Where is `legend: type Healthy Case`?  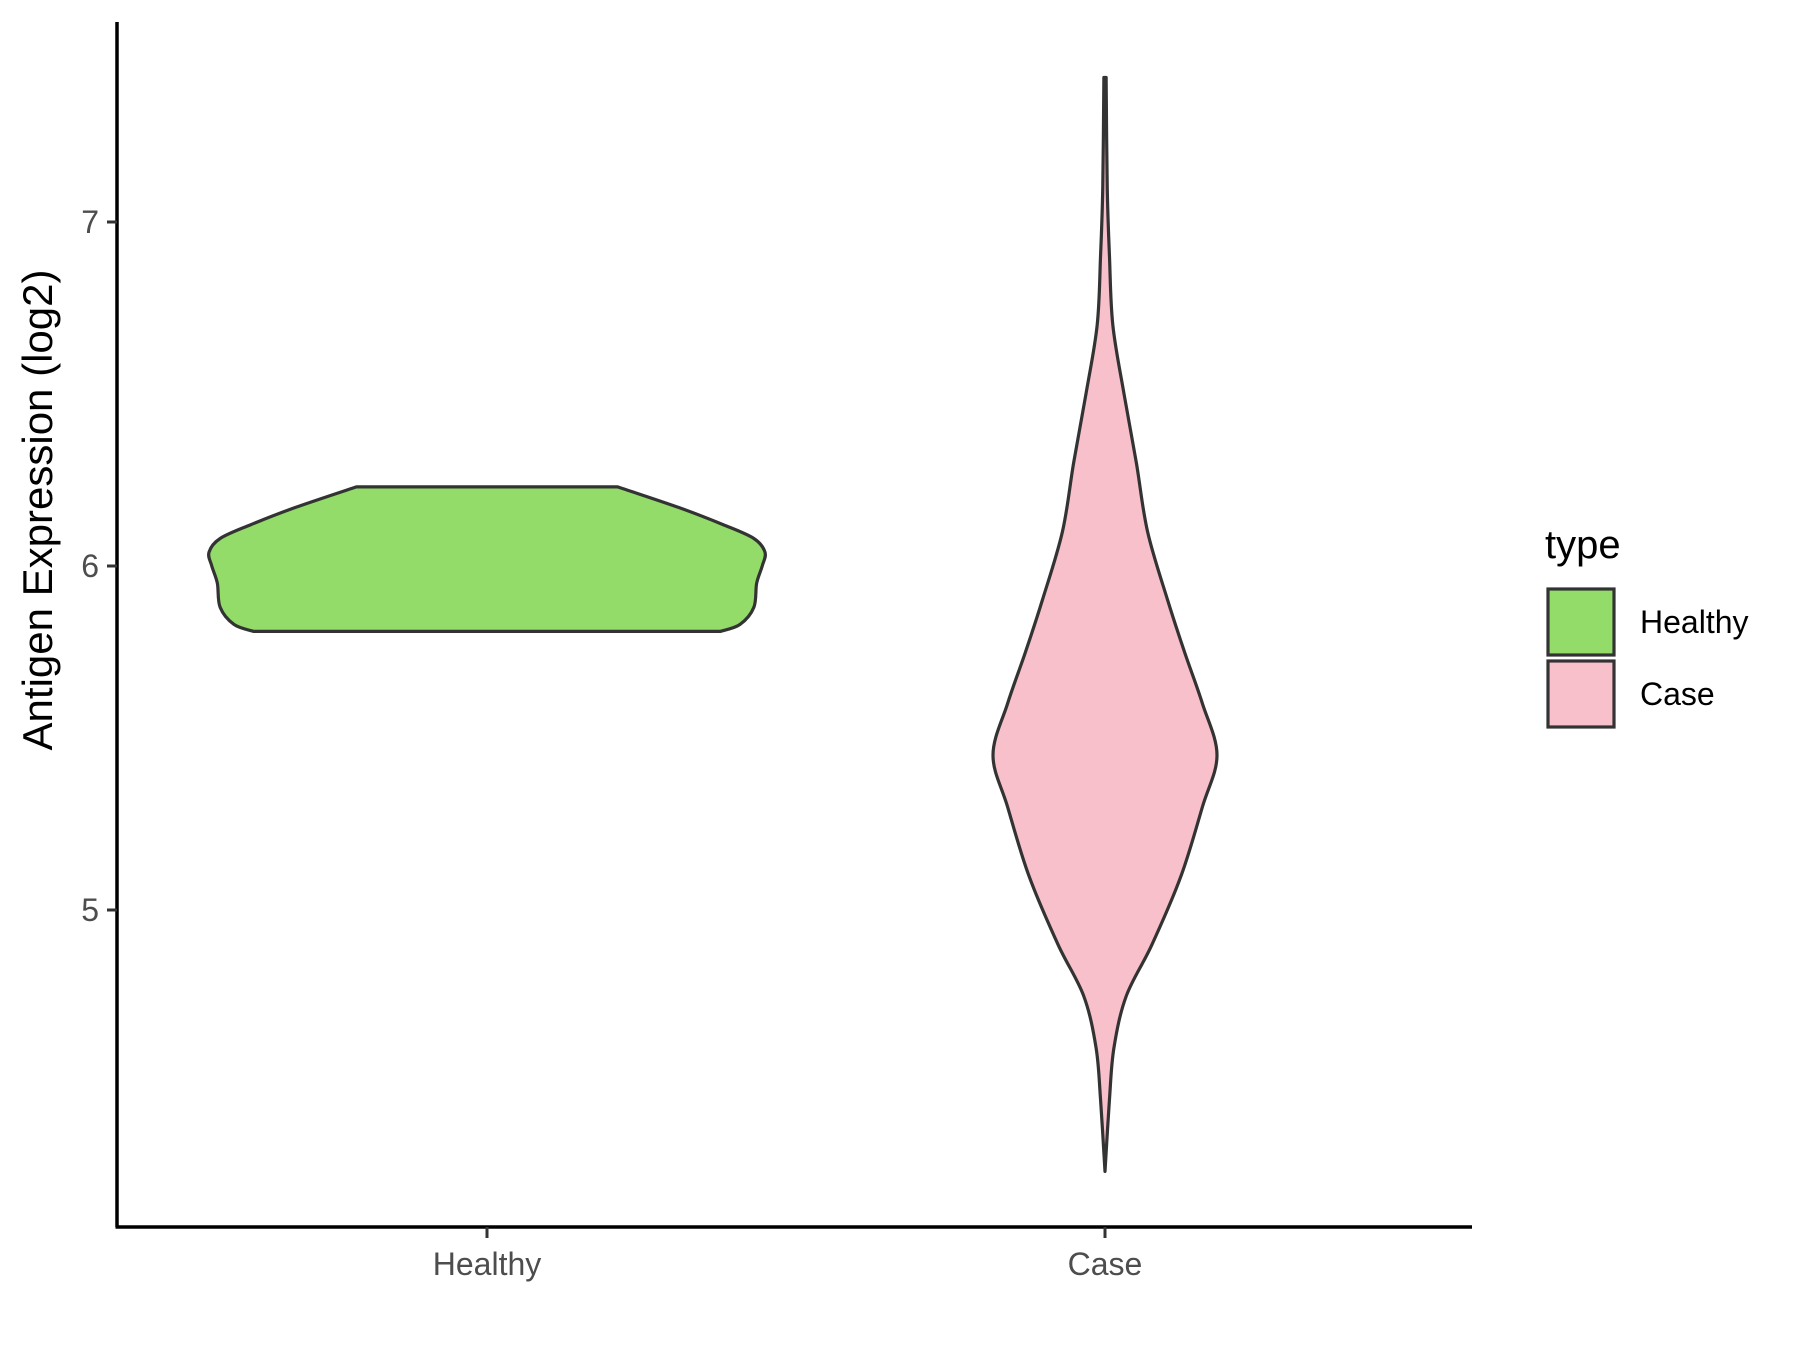
legend: type Healthy Case is located at coordinates (1647, 626).